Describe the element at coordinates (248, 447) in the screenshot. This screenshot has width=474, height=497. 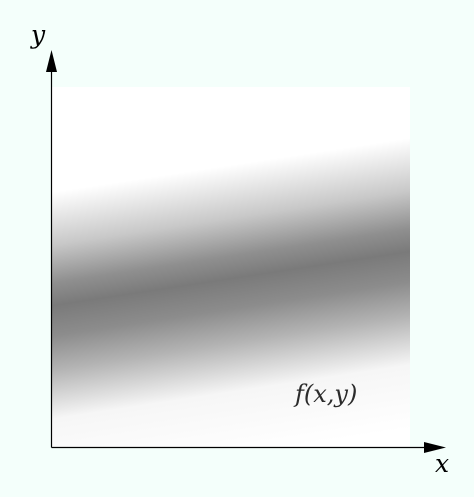
I see `x-axis` at that location.